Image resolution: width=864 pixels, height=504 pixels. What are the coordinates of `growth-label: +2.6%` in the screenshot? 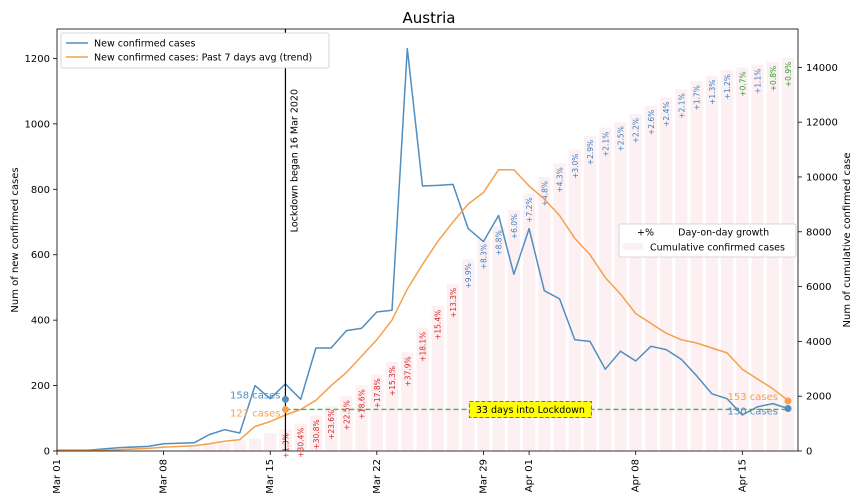 It's located at (651, 122).